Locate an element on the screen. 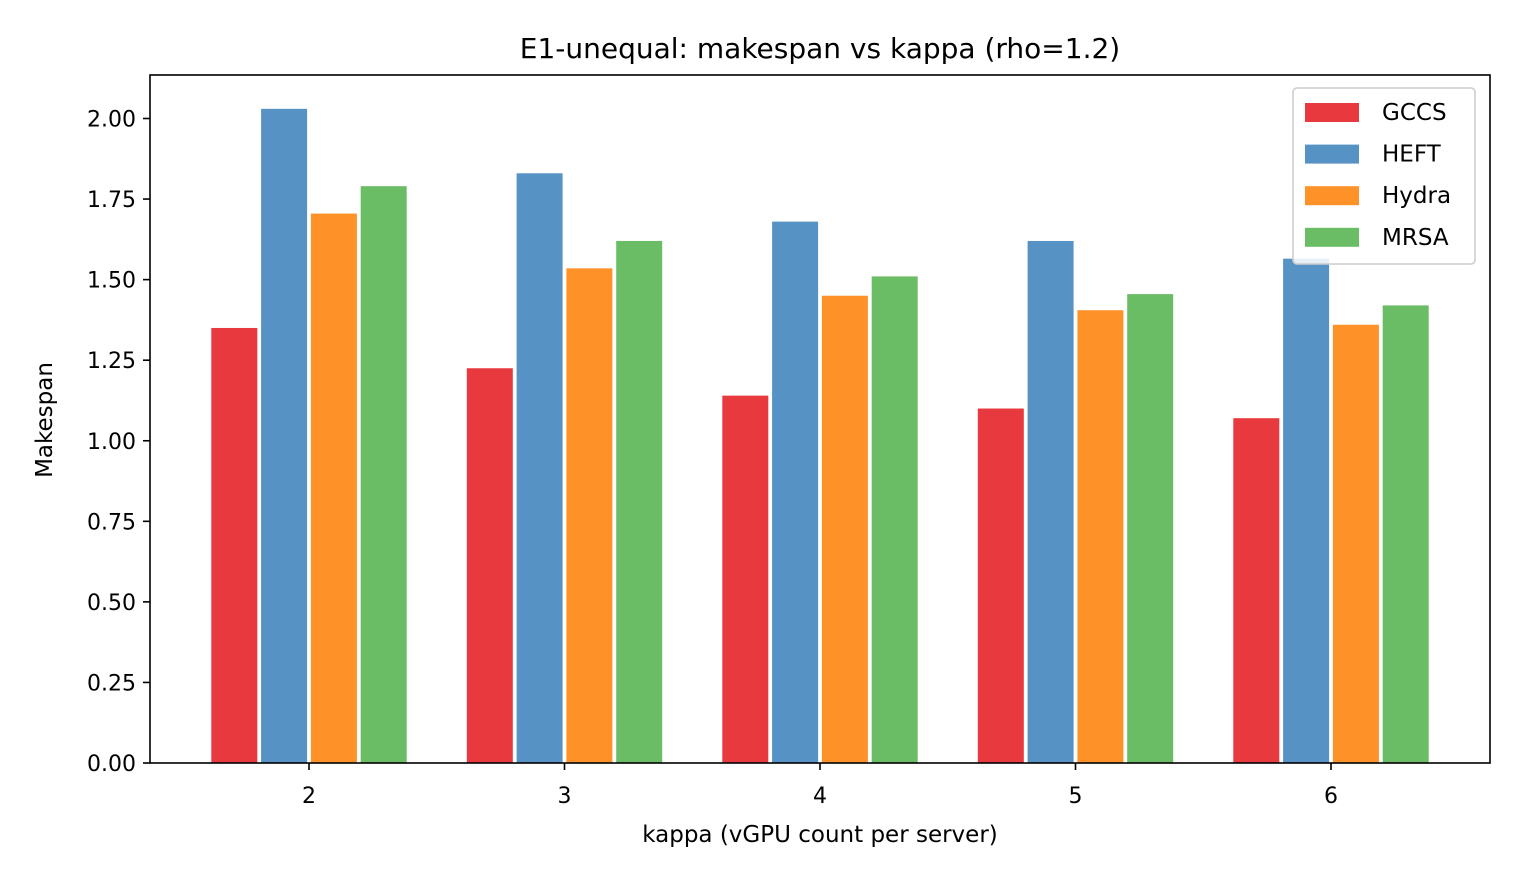 This screenshot has width=1520, height=880. y-tick-label: 1.50 is located at coordinates (111, 281).